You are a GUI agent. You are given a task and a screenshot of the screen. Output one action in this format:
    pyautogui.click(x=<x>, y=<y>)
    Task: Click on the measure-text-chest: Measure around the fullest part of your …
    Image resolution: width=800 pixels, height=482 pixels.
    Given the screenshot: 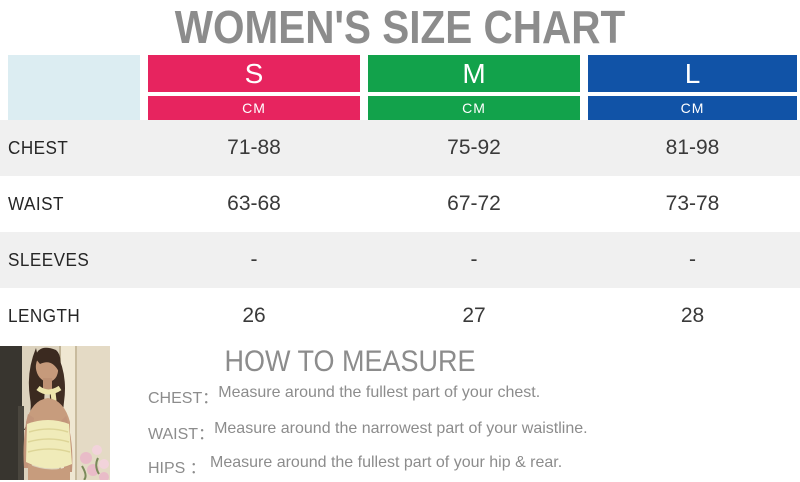 What is the action you would take?
    pyautogui.click(x=379, y=392)
    